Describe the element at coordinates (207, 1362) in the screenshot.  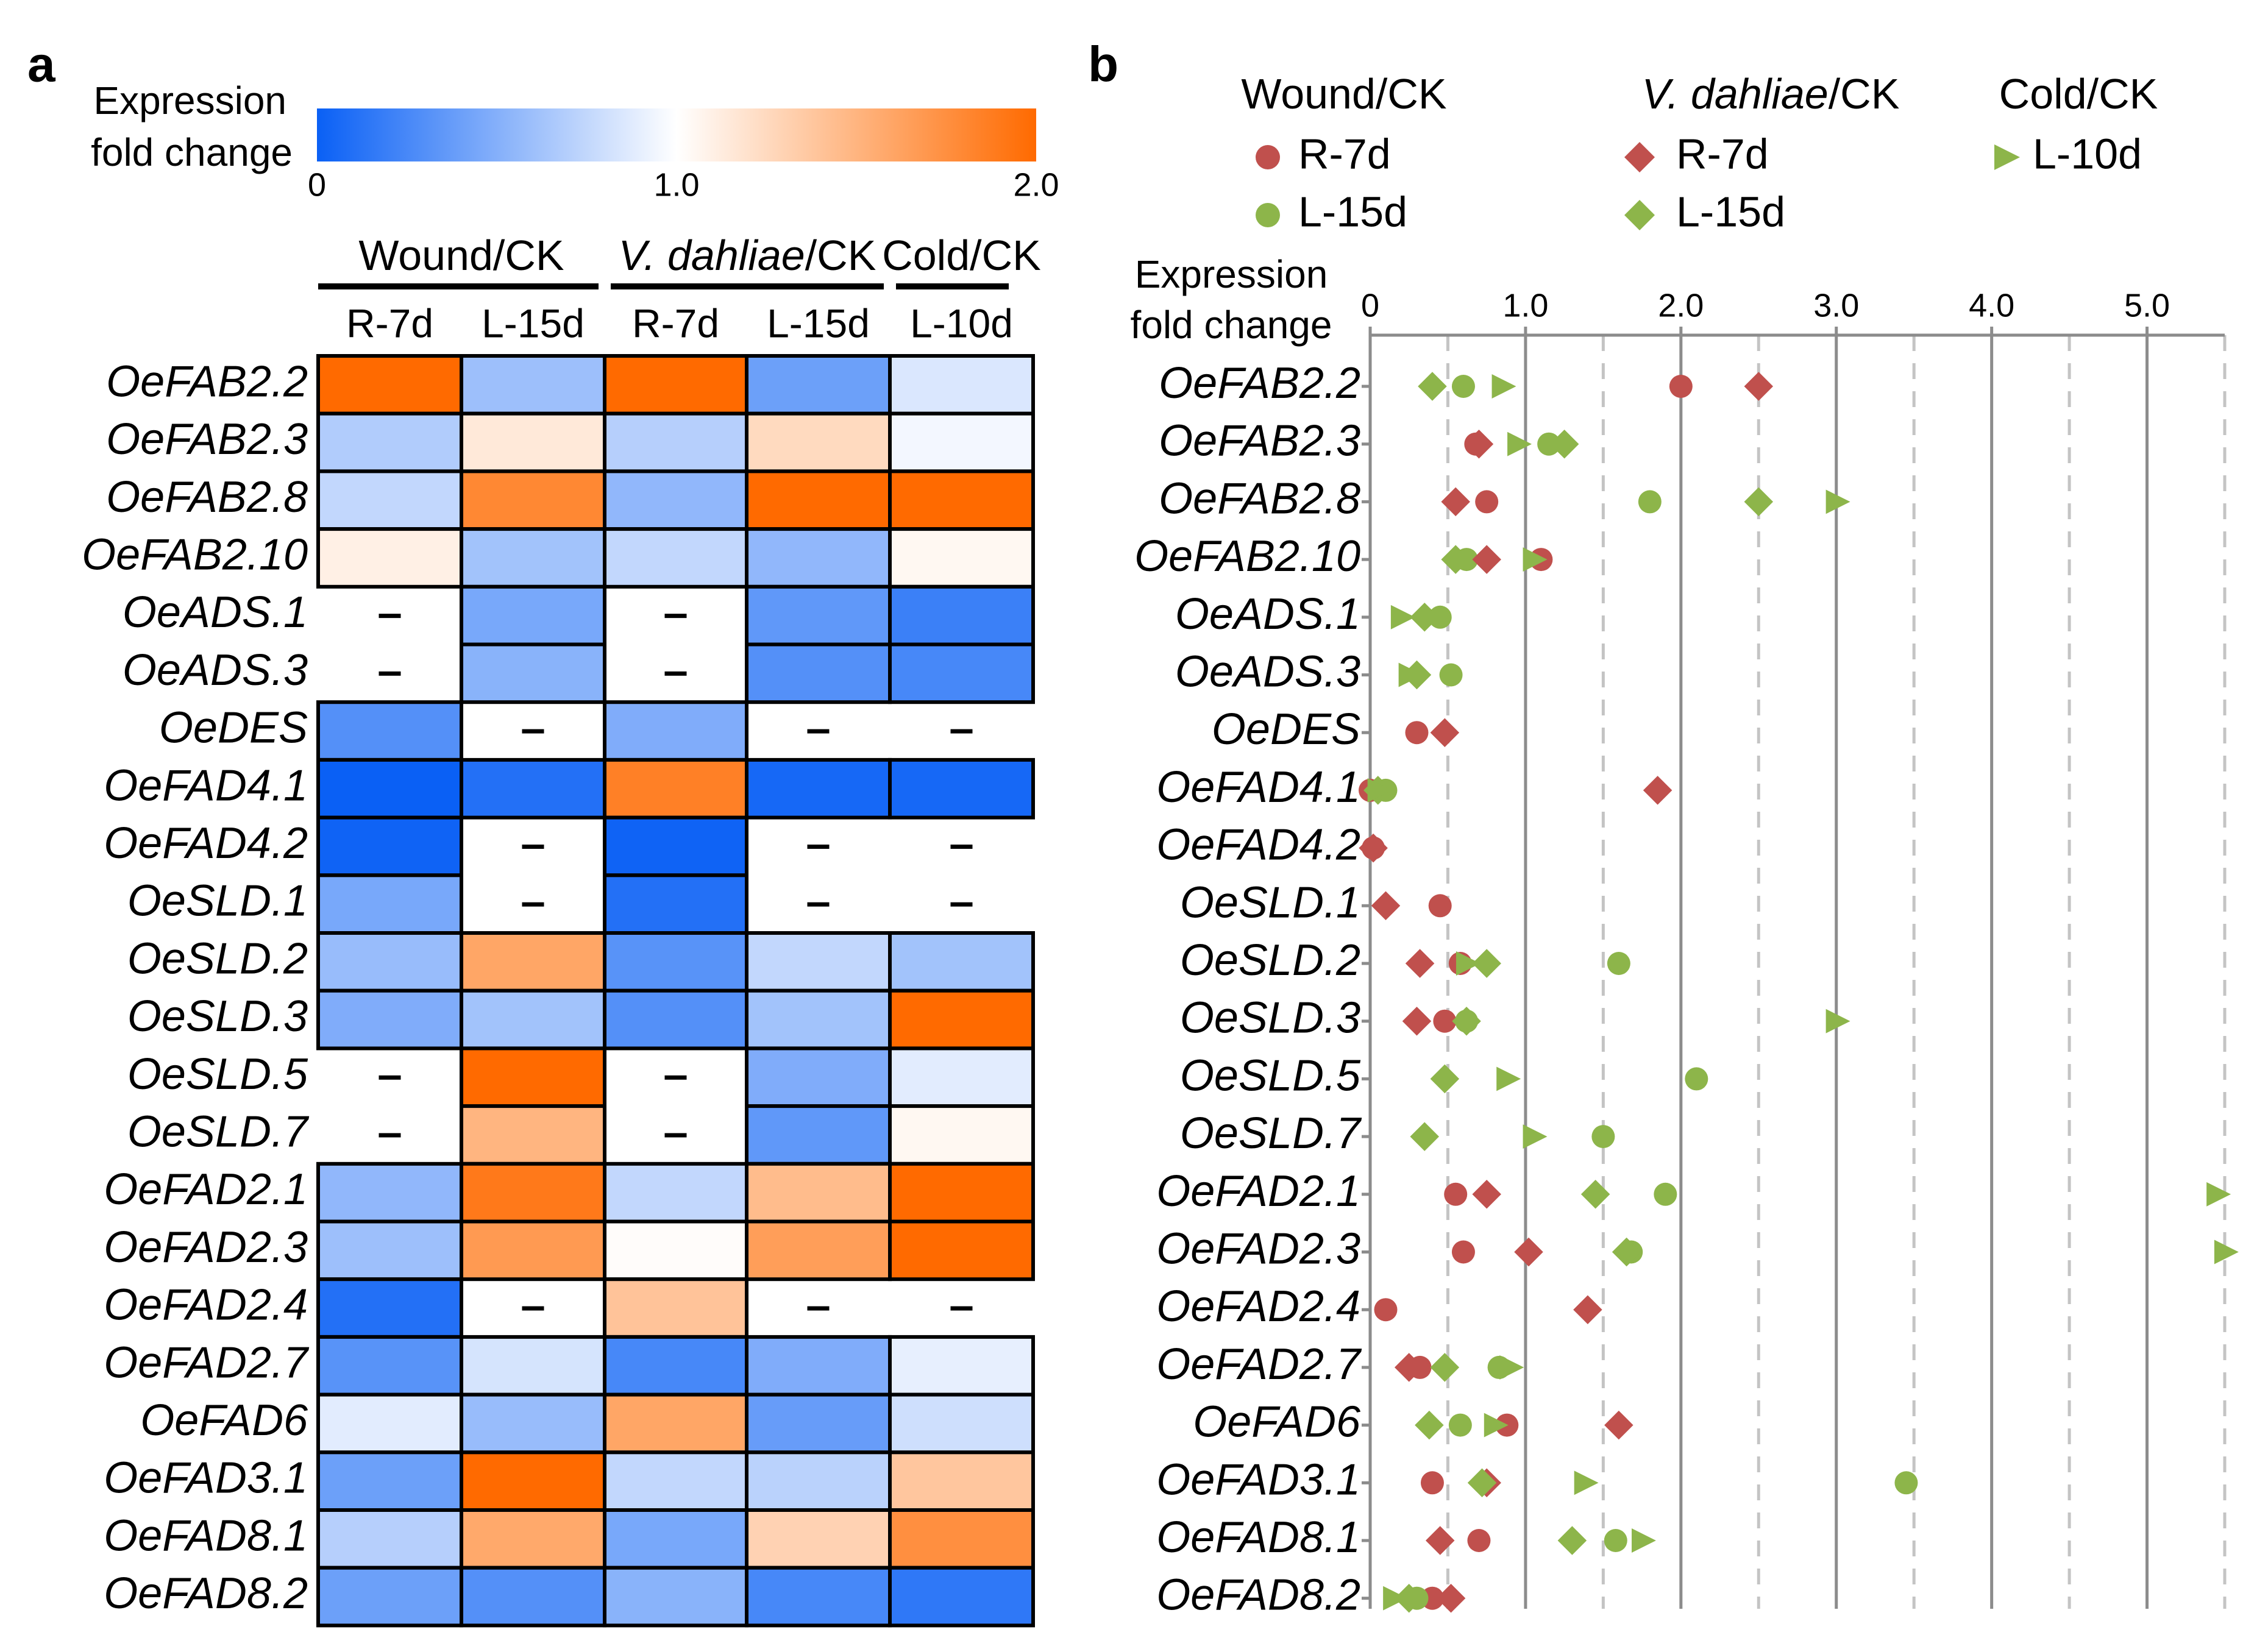
I see `heatmap-gene-label: OeFAD2.7` at that location.